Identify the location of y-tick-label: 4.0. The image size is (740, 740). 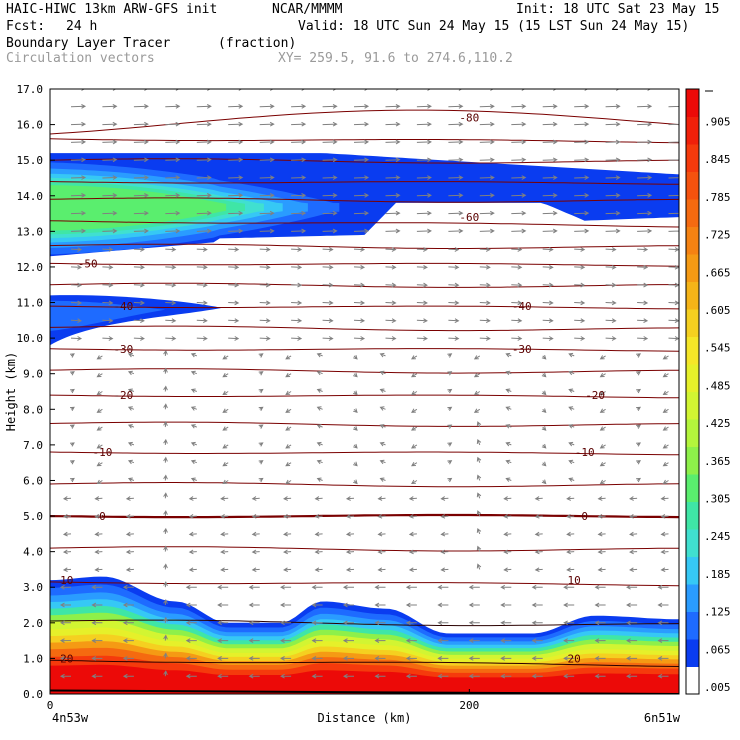
(33, 552).